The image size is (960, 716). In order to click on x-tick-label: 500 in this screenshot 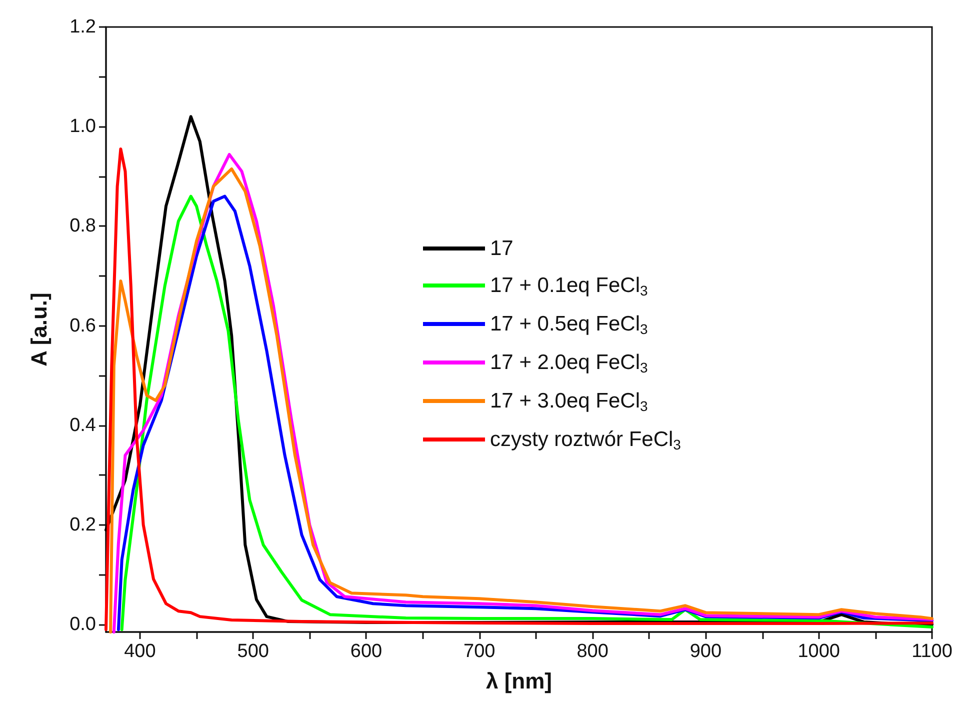, I will do `click(253, 651)`.